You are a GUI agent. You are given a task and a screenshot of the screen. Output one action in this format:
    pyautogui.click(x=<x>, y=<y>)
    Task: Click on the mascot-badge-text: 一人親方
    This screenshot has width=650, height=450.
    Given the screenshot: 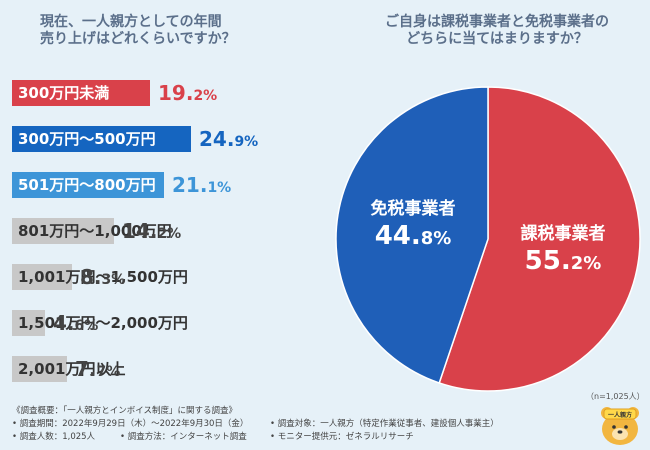 What is the action you would take?
    pyautogui.click(x=620, y=415)
    